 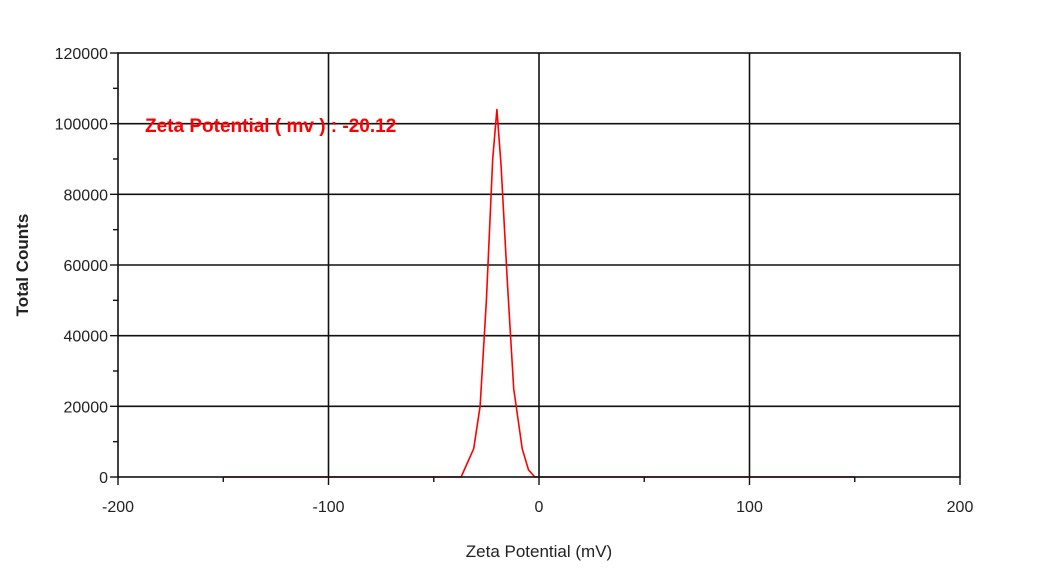 I want to click on y-tick-label: 20000, so click(x=86, y=407).